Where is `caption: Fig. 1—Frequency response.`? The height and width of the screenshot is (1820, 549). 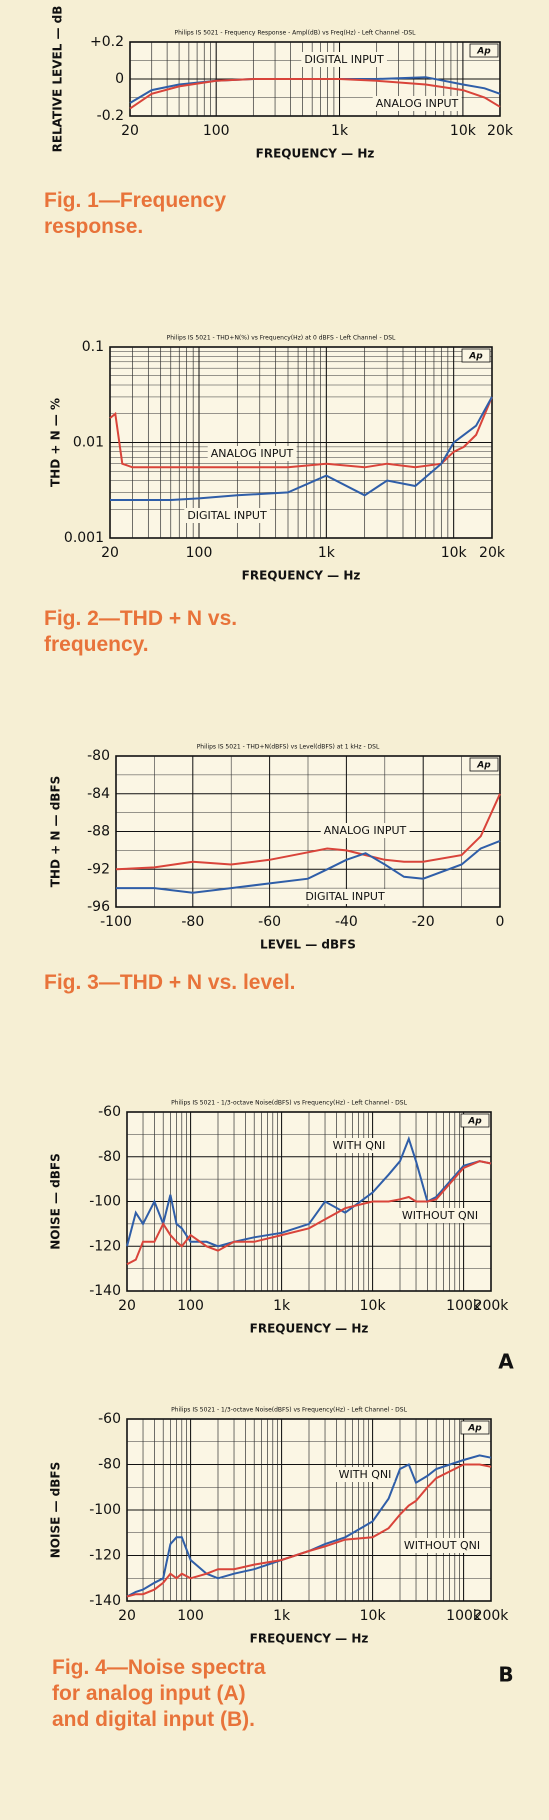 caption: Fig. 1—Frequency response. is located at coordinates (135, 213).